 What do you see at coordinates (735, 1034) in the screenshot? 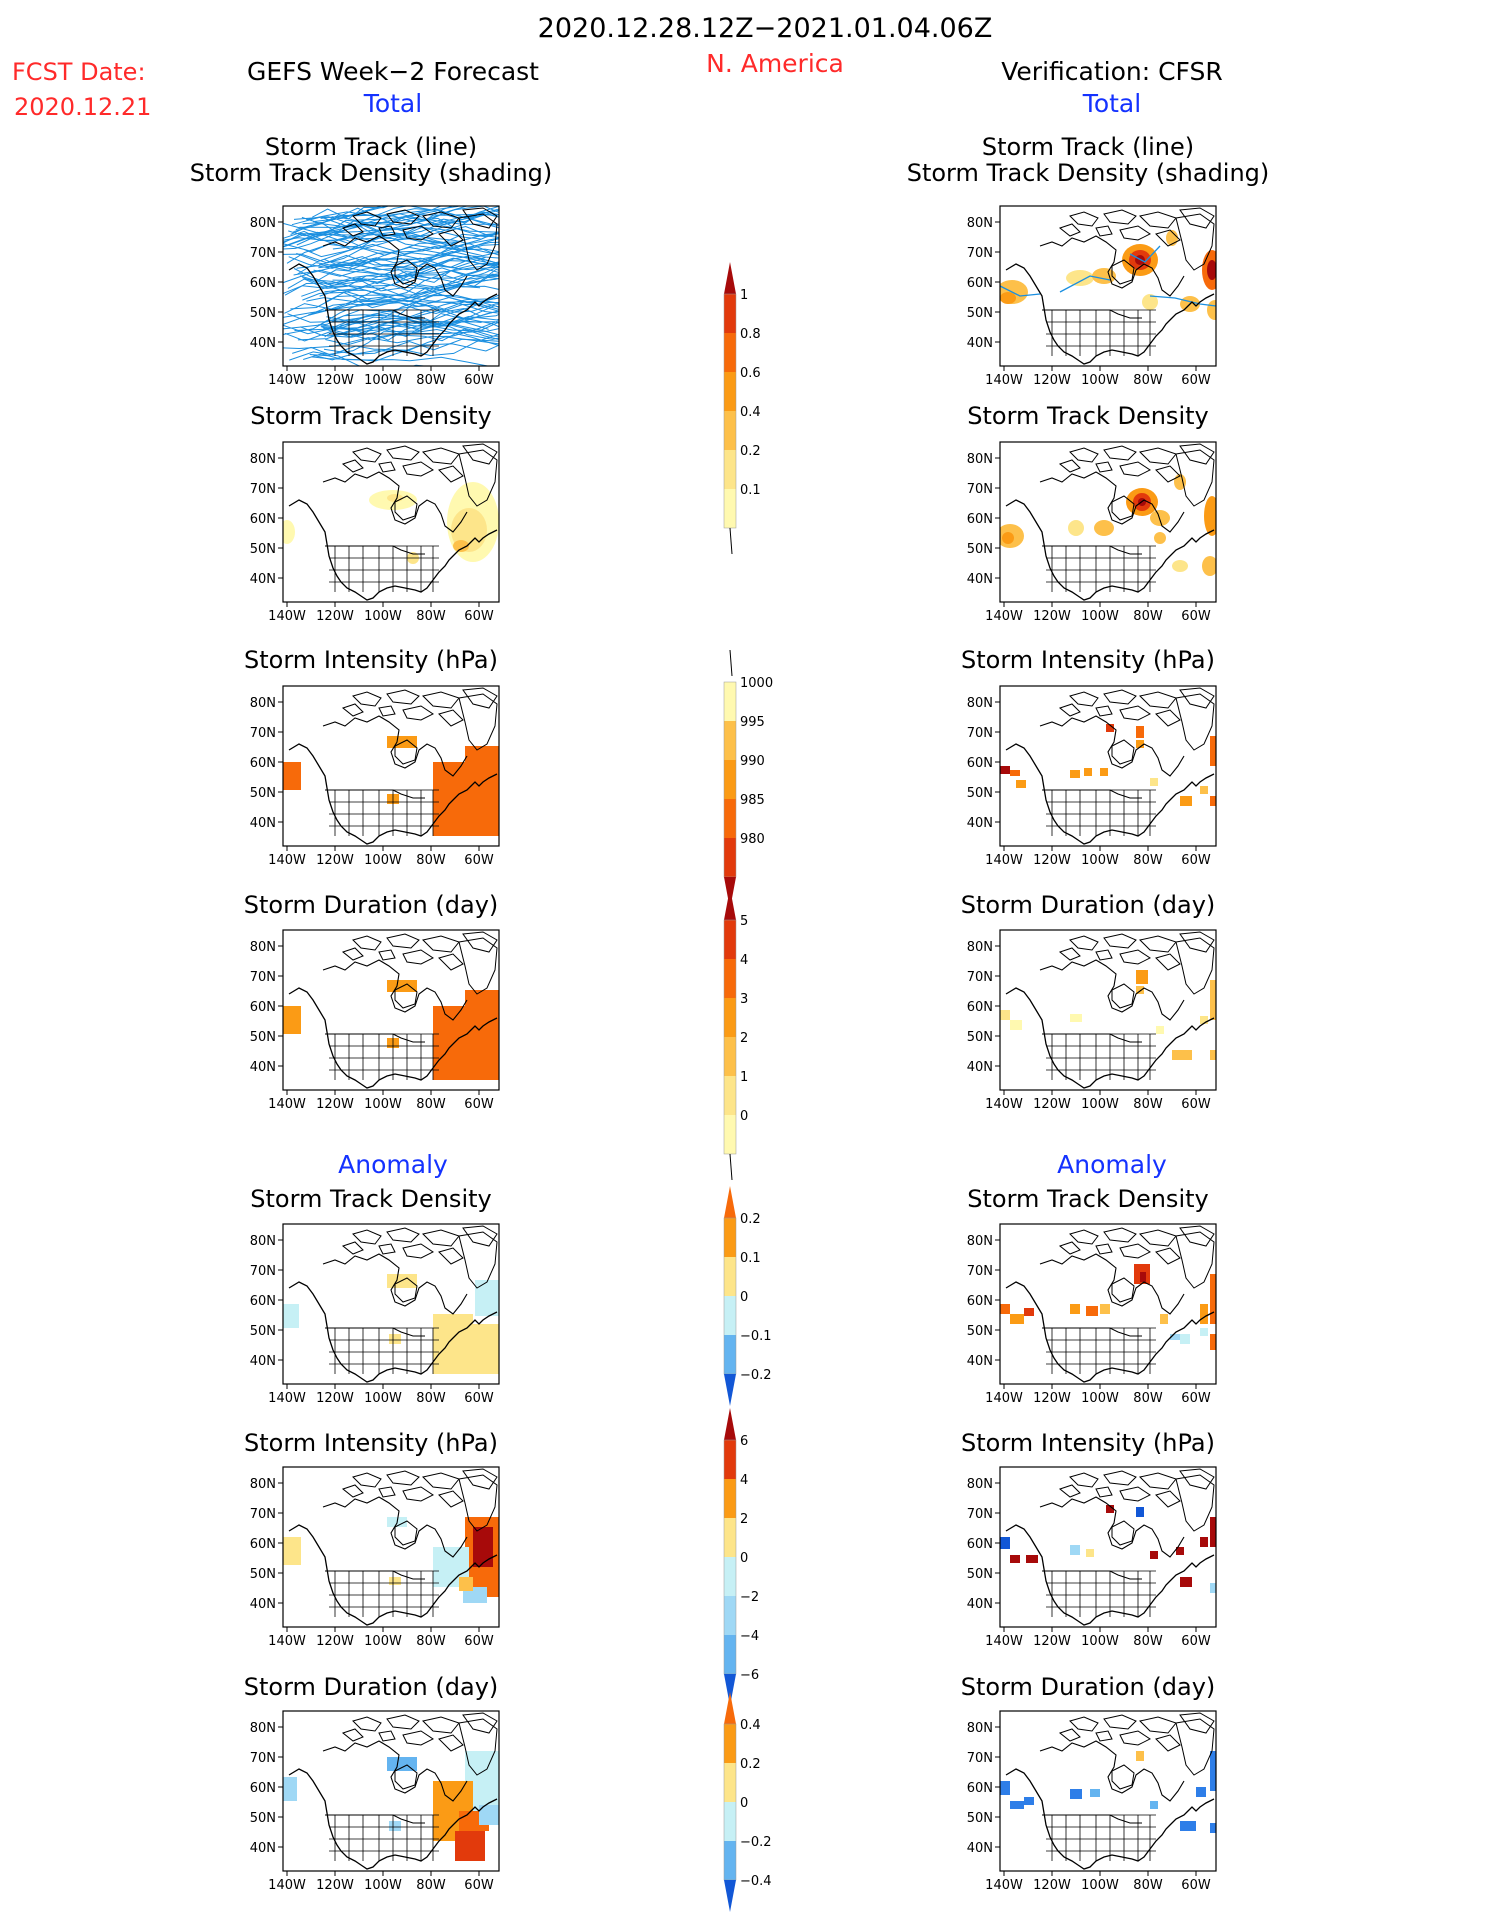
I see `colorbar-total-duration: 5 4 3 2 1 0` at bounding box center [735, 1034].